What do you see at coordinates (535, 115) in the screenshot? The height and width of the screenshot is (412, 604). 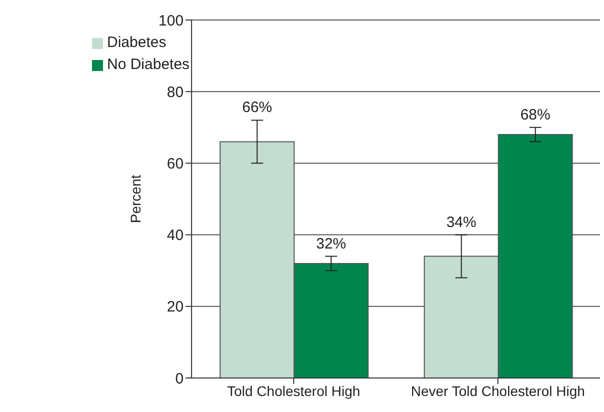 I see `data-label: 68%` at bounding box center [535, 115].